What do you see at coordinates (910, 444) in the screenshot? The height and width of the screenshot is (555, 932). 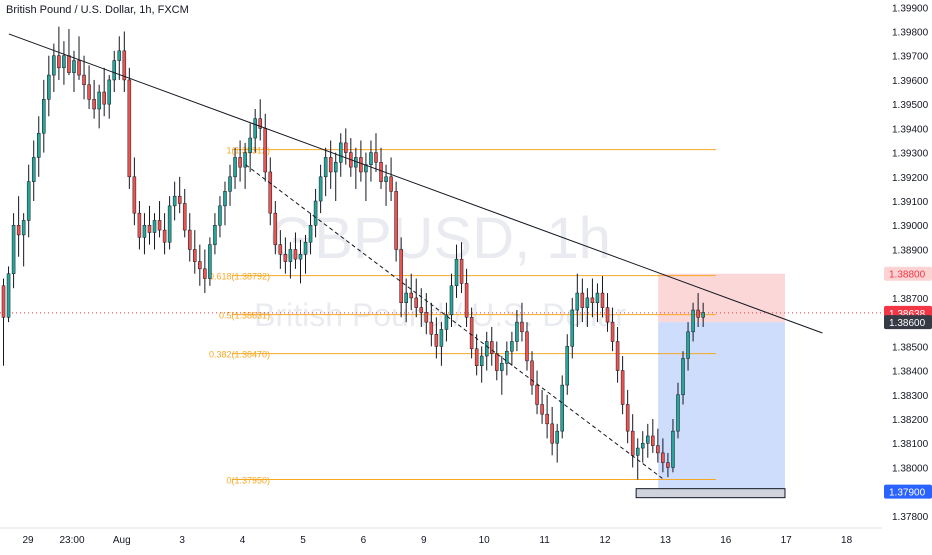 I see `y-tick-label: 1.38100` at bounding box center [910, 444].